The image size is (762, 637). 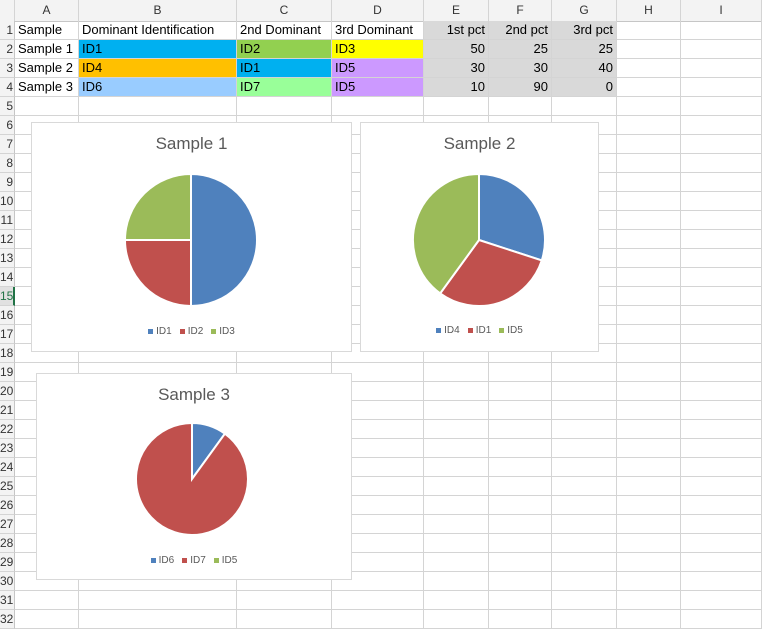 What do you see at coordinates (7, 125) in the screenshot?
I see `row-header-6: 6` at bounding box center [7, 125].